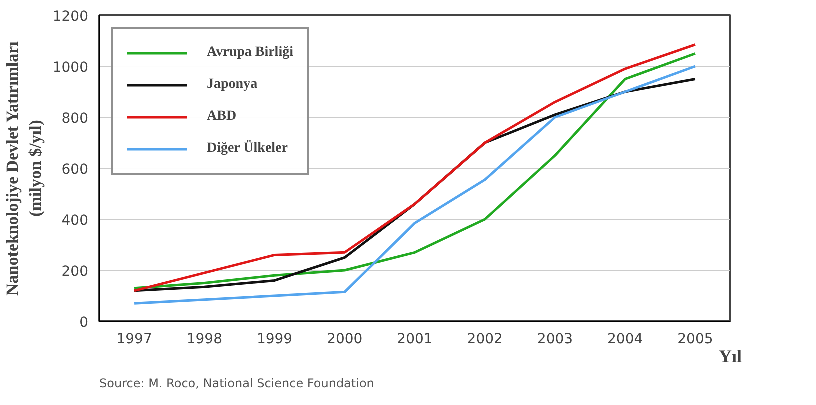  Describe the element at coordinates (247, 149) in the screenshot. I see `legend-label: Diğer Ülkeler` at that location.